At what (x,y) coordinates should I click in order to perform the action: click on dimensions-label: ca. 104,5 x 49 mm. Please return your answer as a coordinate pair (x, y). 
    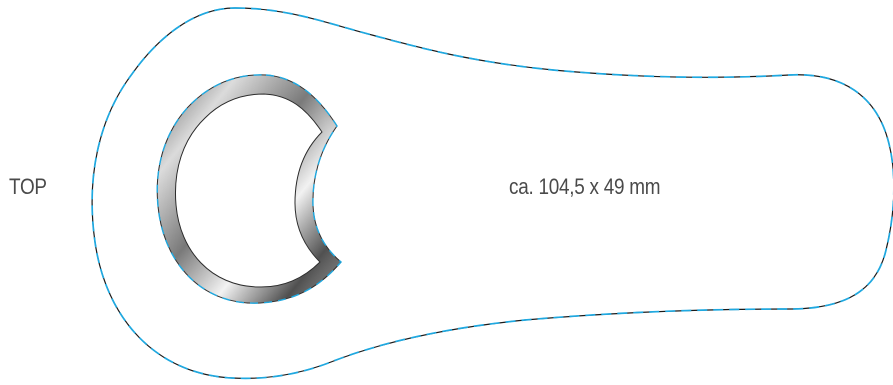
    Looking at the image, I should click on (585, 186).